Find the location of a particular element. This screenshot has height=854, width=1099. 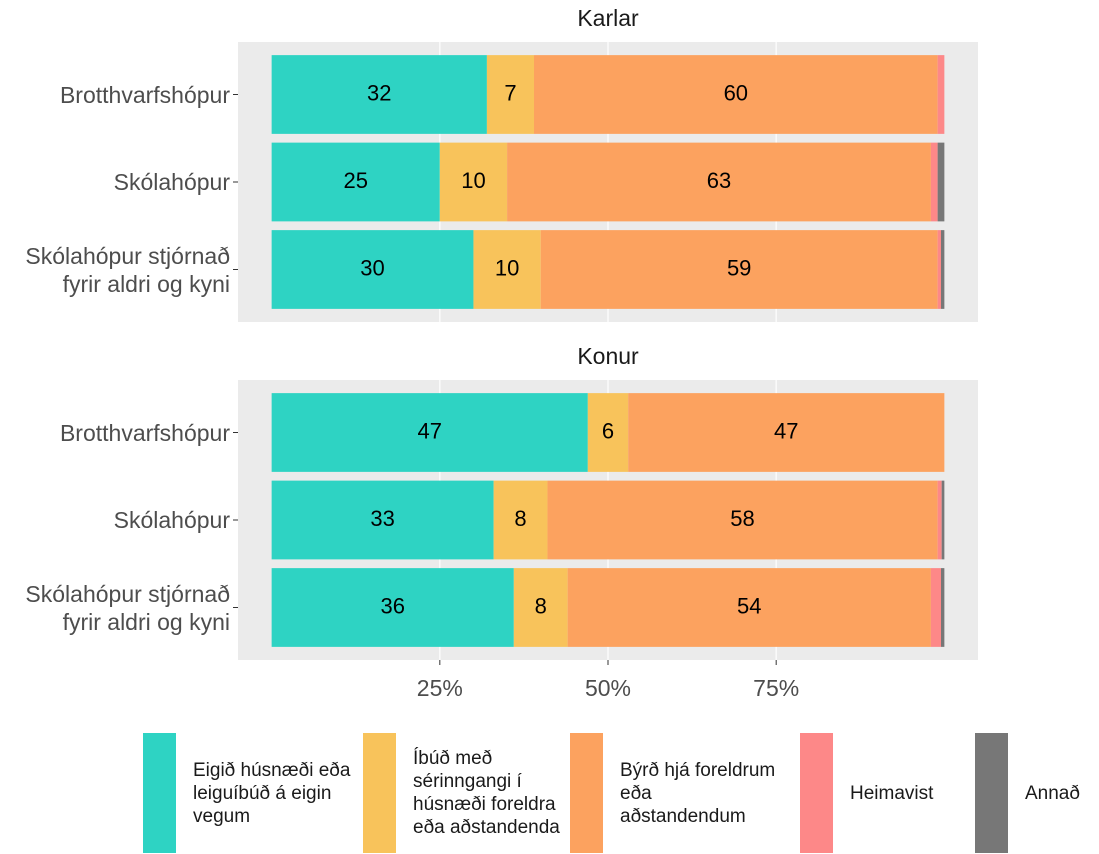

legend-label: Heimavist is located at coordinates (892, 793).